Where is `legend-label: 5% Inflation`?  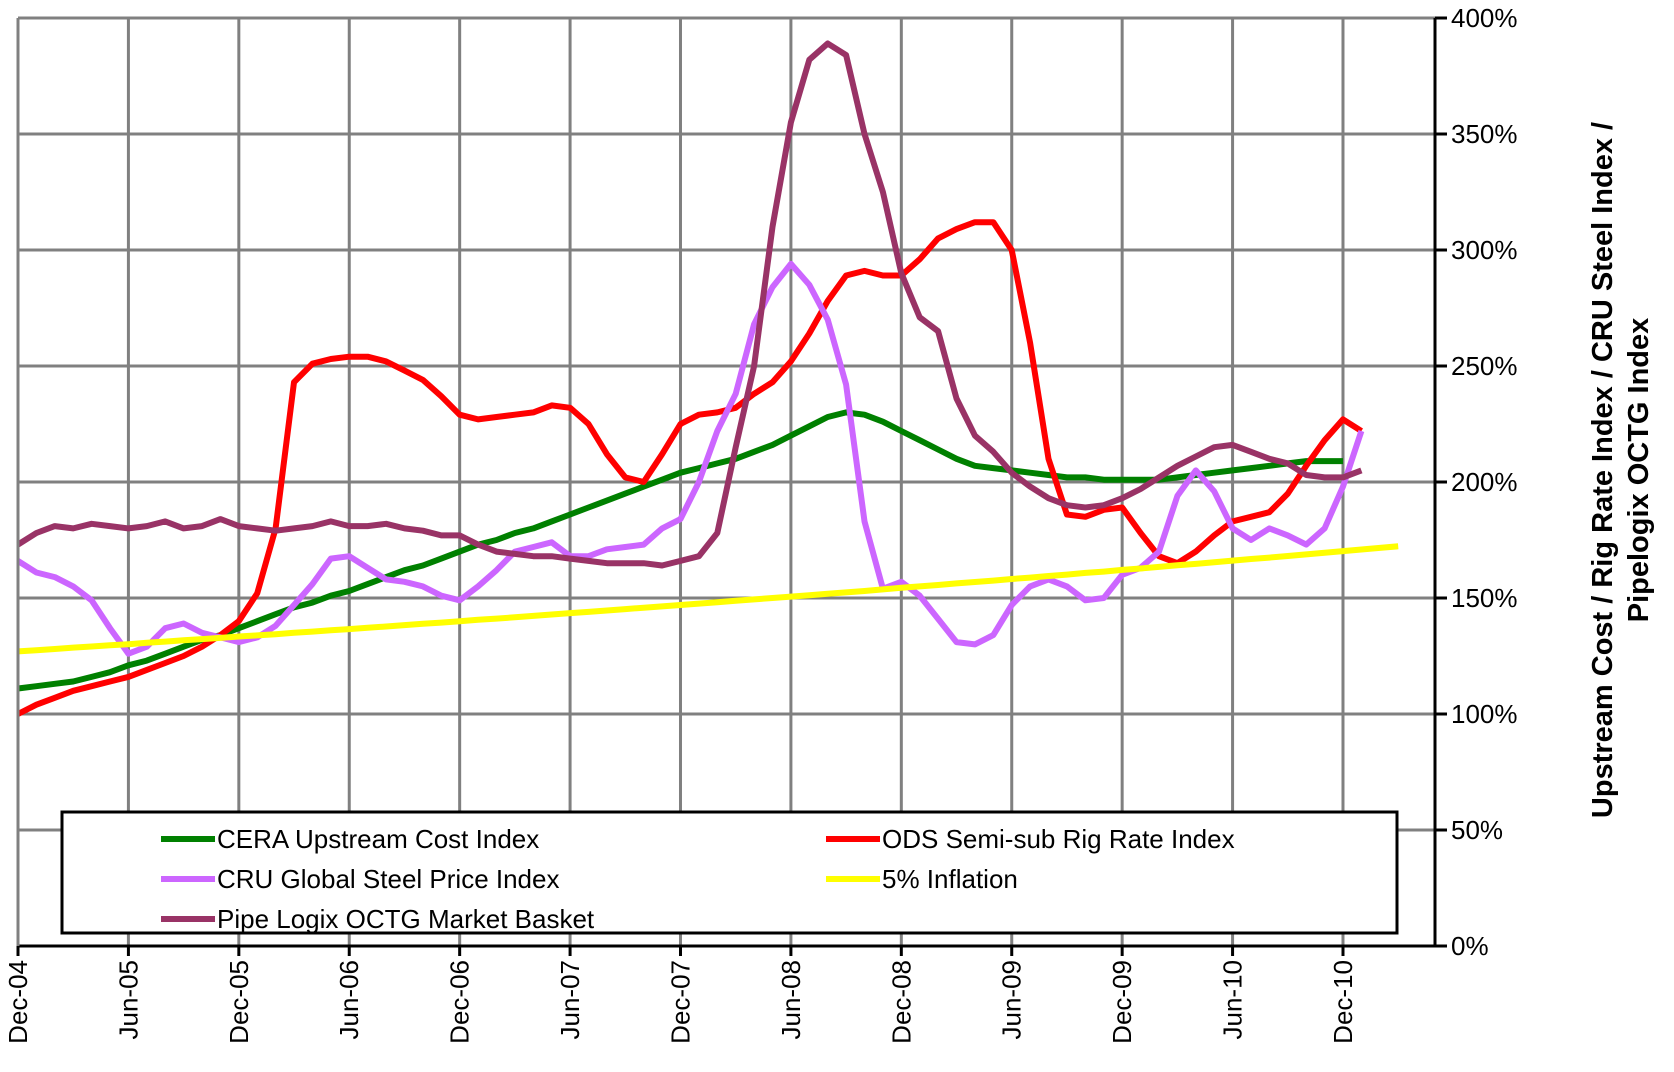 legend-label: 5% Inflation is located at coordinates (950, 879).